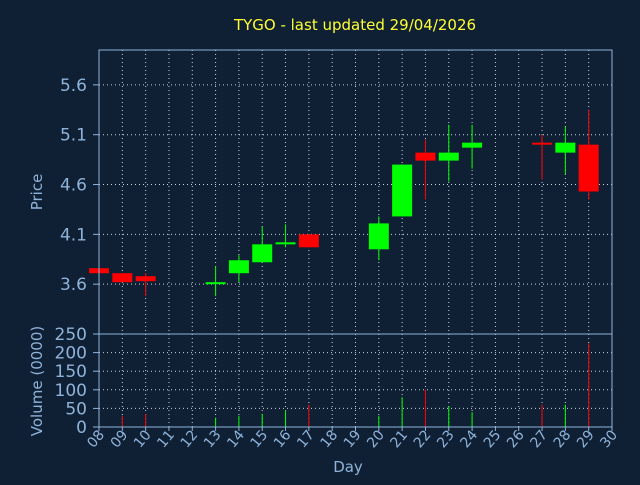  I want to click on volume-tick-label: 150, so click(71, 372).